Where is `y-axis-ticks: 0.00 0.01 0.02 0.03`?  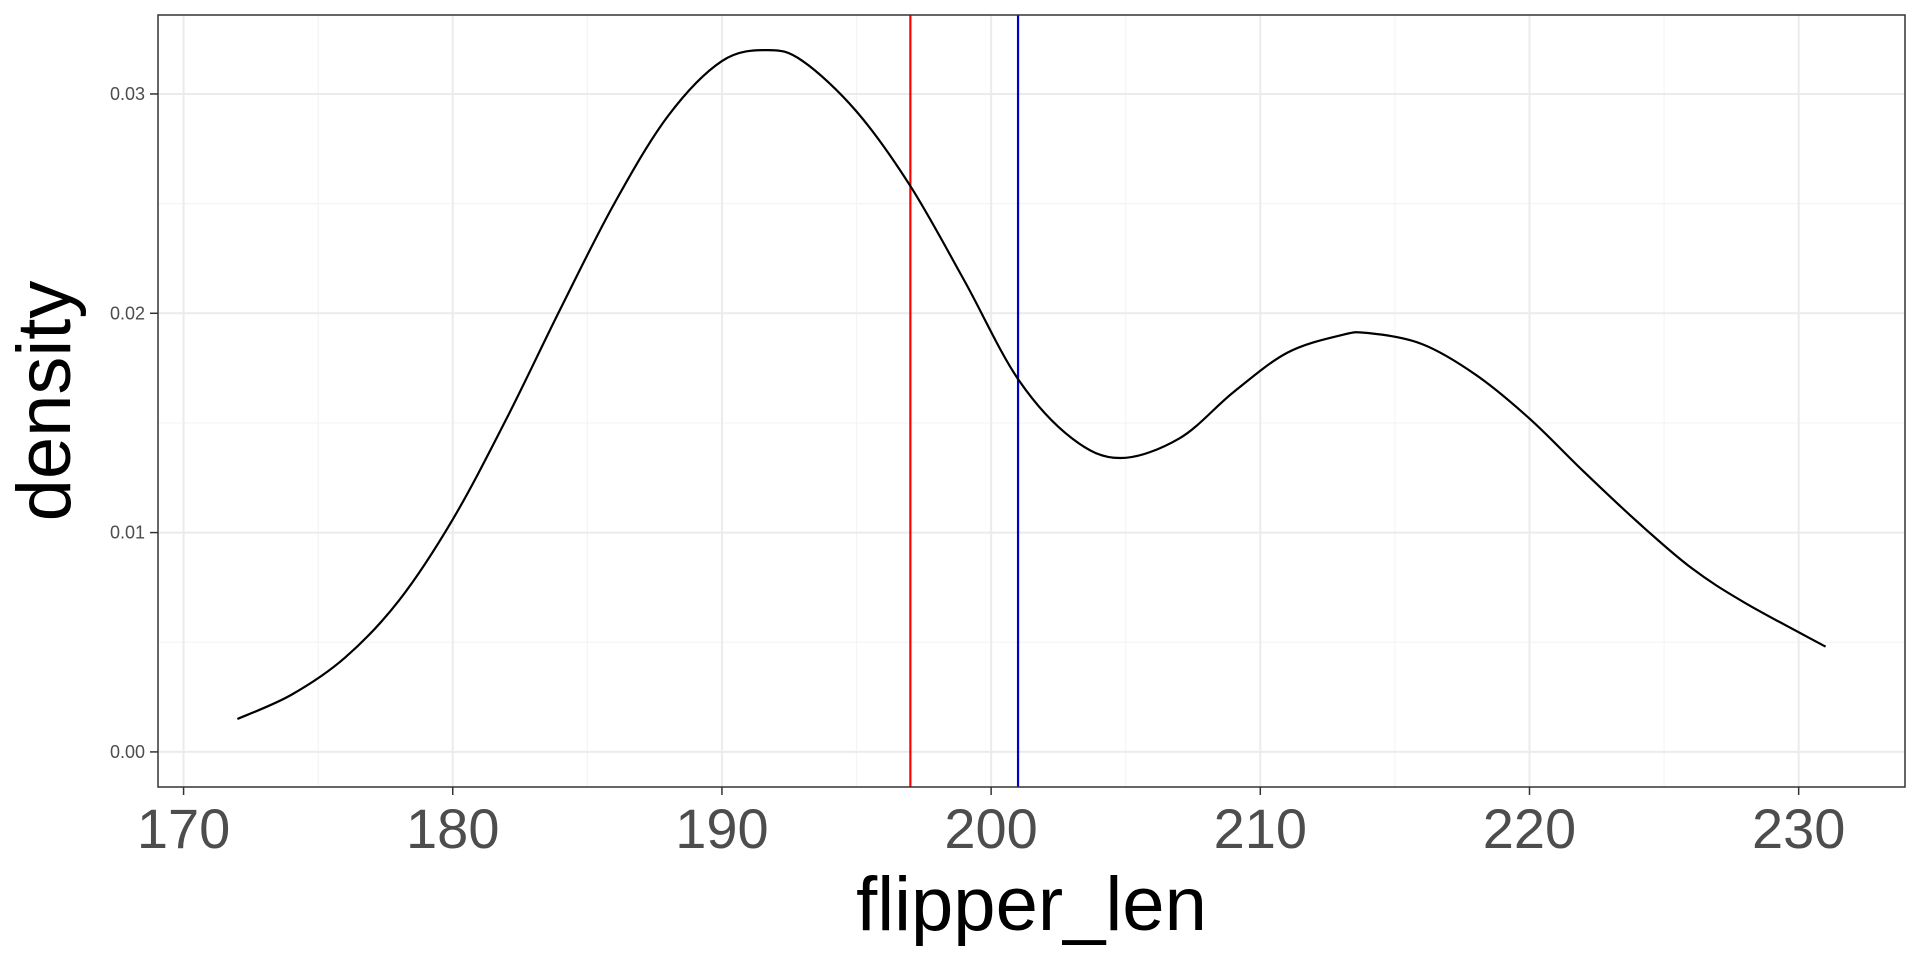 y-axis-ticks: 0.00 0.01 0.02 0.03 is located at coordinates (134, 423).